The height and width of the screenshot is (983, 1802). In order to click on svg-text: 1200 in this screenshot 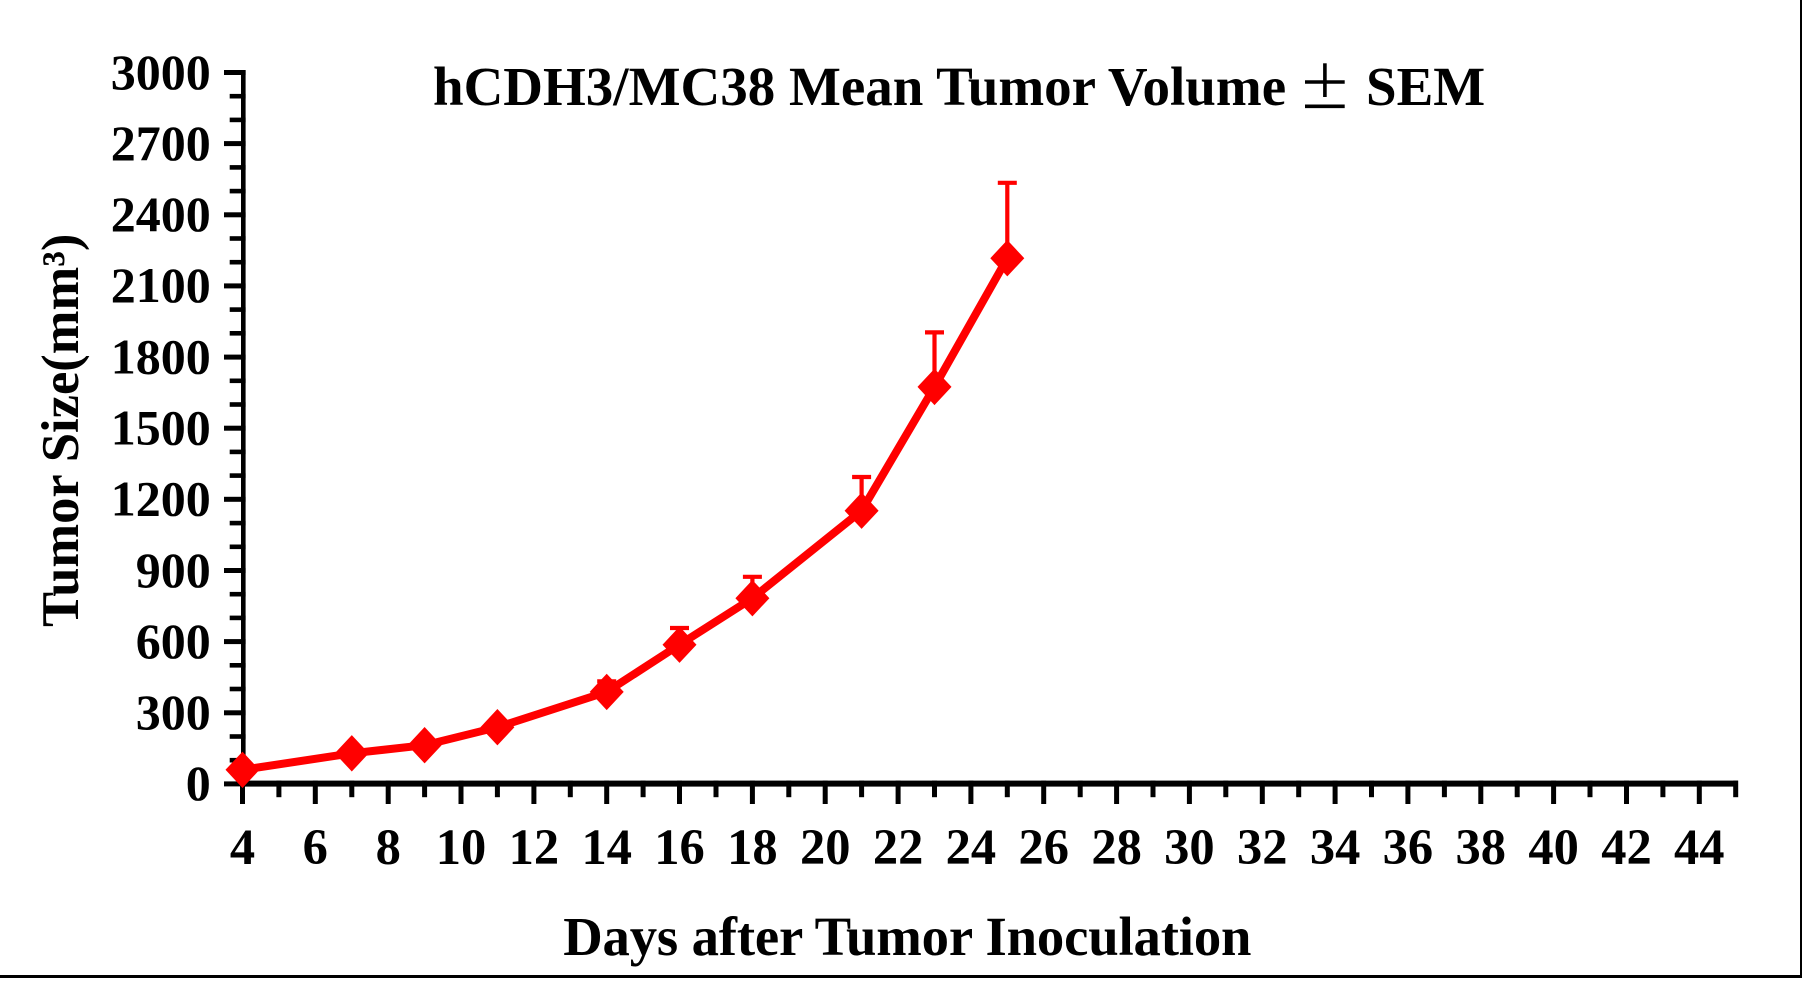, I will do `click(161, 499)`.